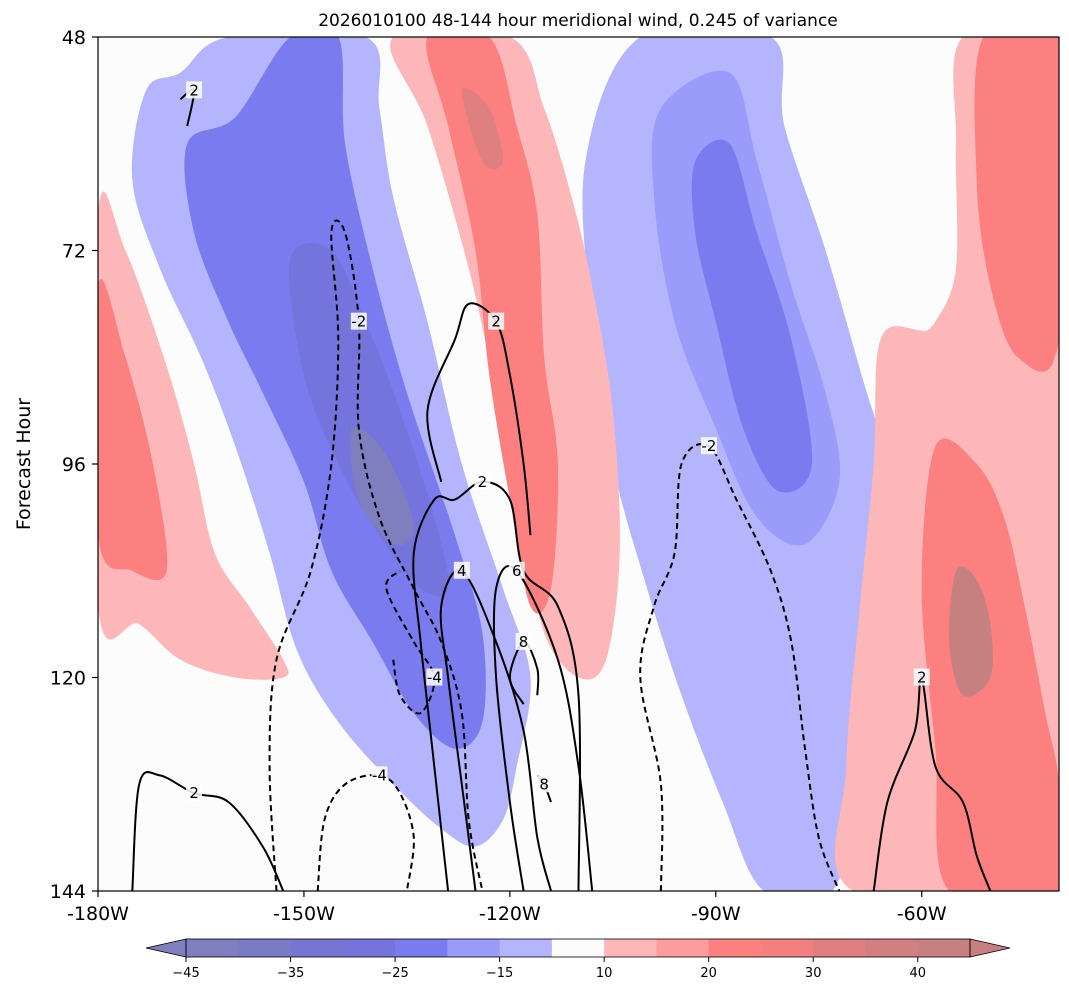 The image size is (1069, 997). What do you see at coordinates (68, 892) in the screenshot?
I see `y-tick-label: 144` at bounding box center [68, 892].